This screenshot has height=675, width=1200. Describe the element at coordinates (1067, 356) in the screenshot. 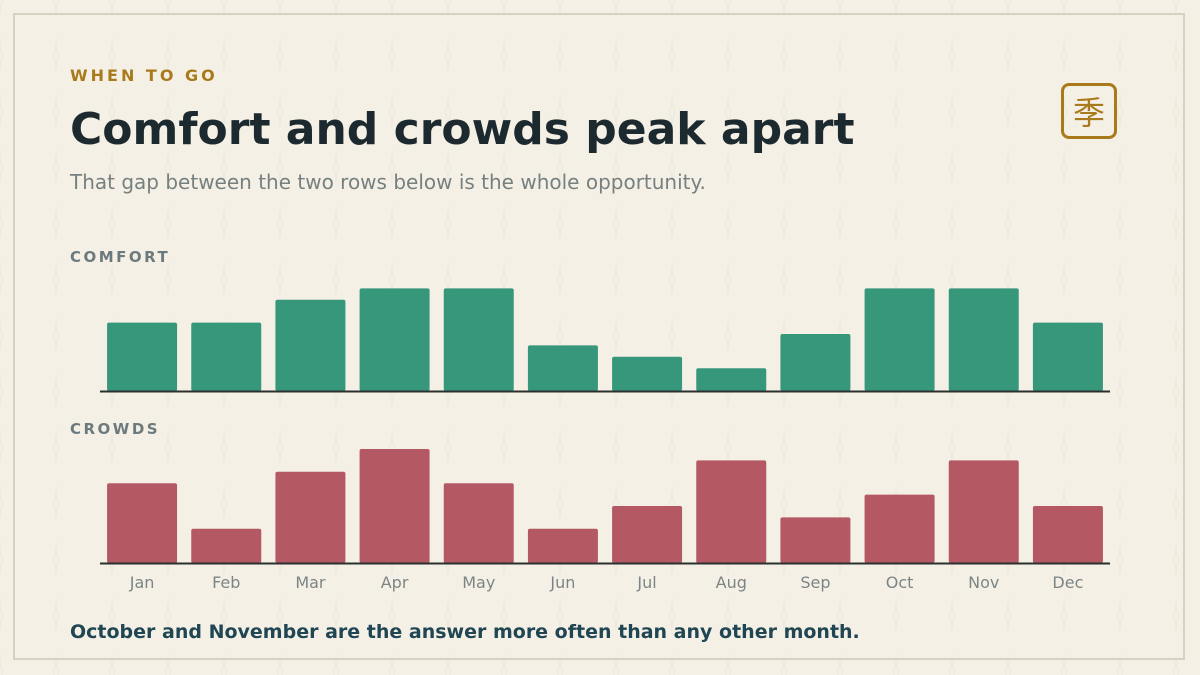

I see `comfort-bar-dec` at that location.